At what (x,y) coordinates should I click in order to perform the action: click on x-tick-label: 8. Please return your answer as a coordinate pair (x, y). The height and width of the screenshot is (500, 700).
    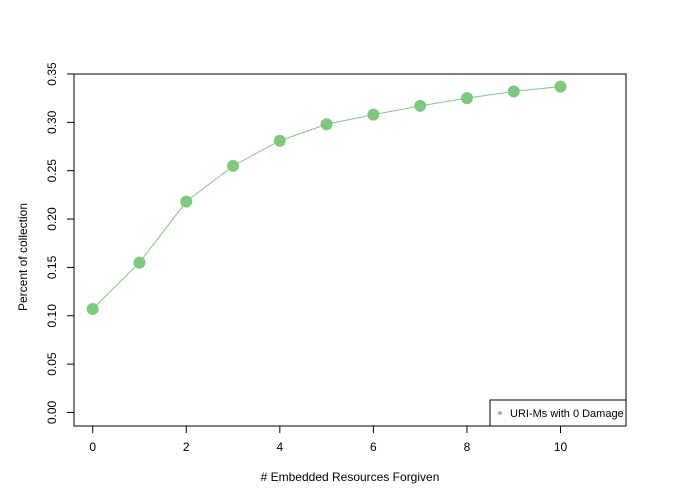
    Looking at the image, I should click on (467, 447).